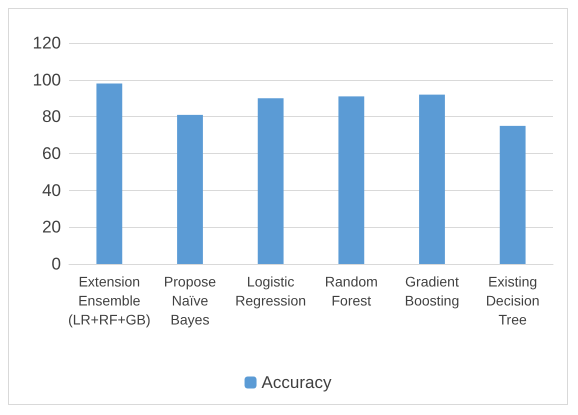 This screenshot has width=578, height=415. I want to click on x-tick-label: Existing Decision Tree, so click(513, 301).